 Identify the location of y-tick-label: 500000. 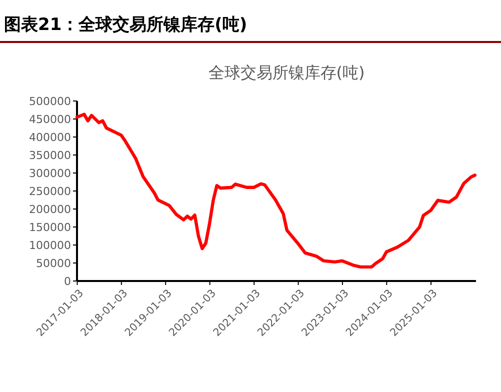
(50, 101).